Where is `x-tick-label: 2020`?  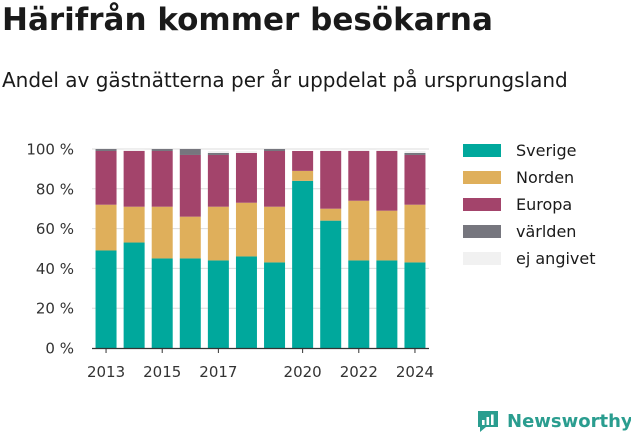
x-tick-label: 2020 is located at coordinates (303, 372).